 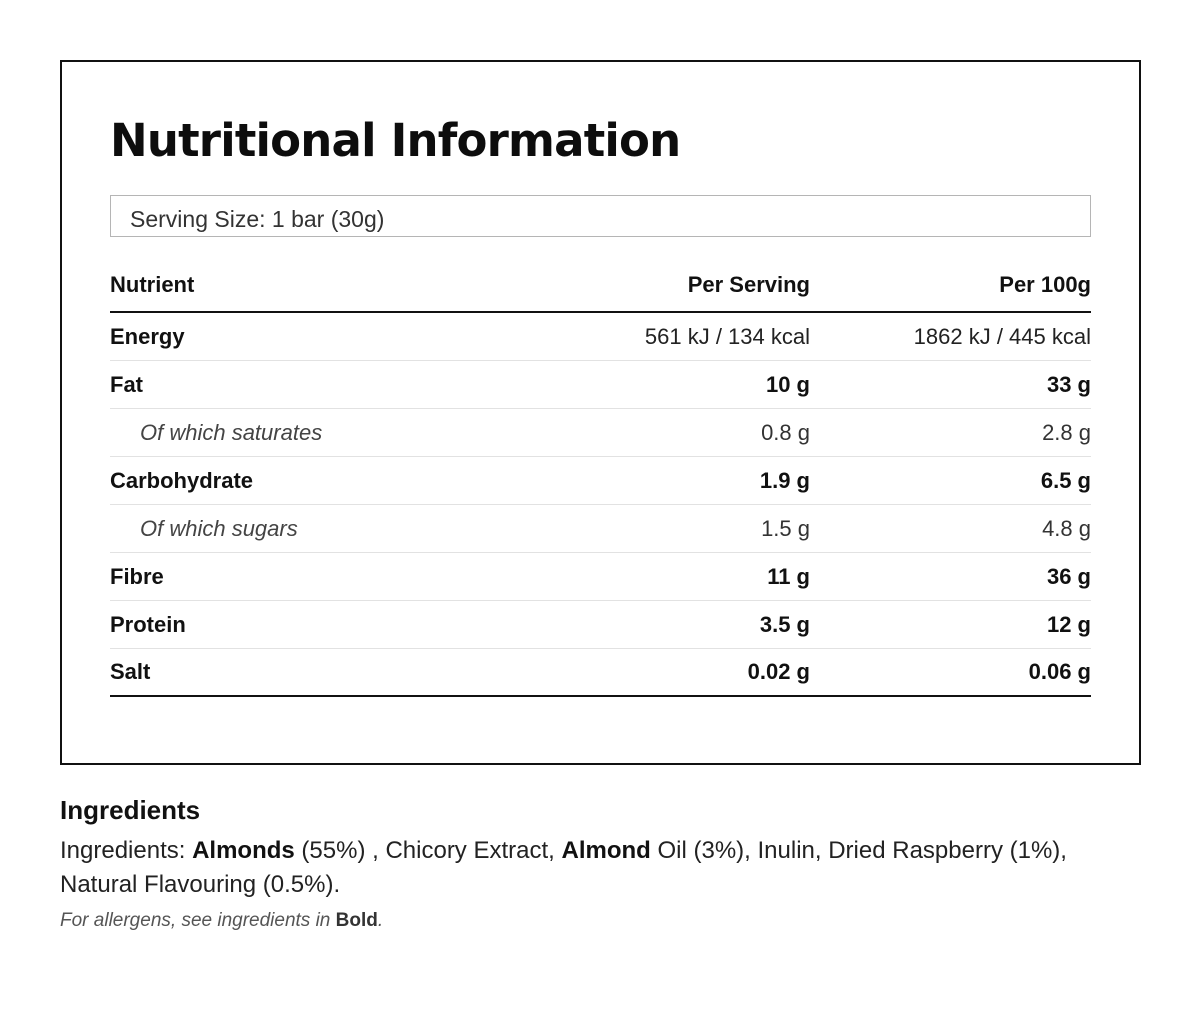 I want to click on per-100g-value: 1862 kJ / 445 kcal, so click(x=1002, y=336).